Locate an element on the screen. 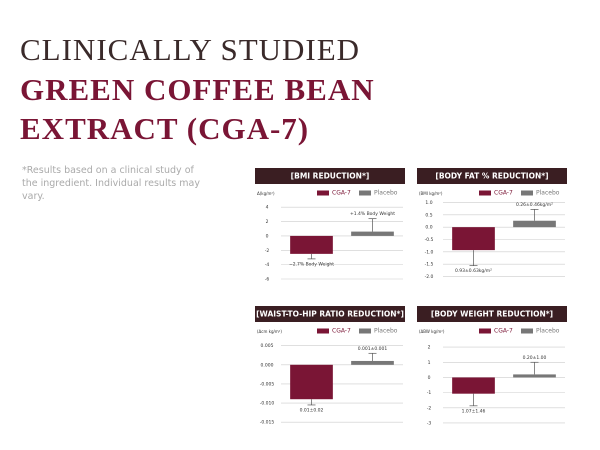  bar-note: 0.26±0.46kg/m² is located at coordinates (534, 205).